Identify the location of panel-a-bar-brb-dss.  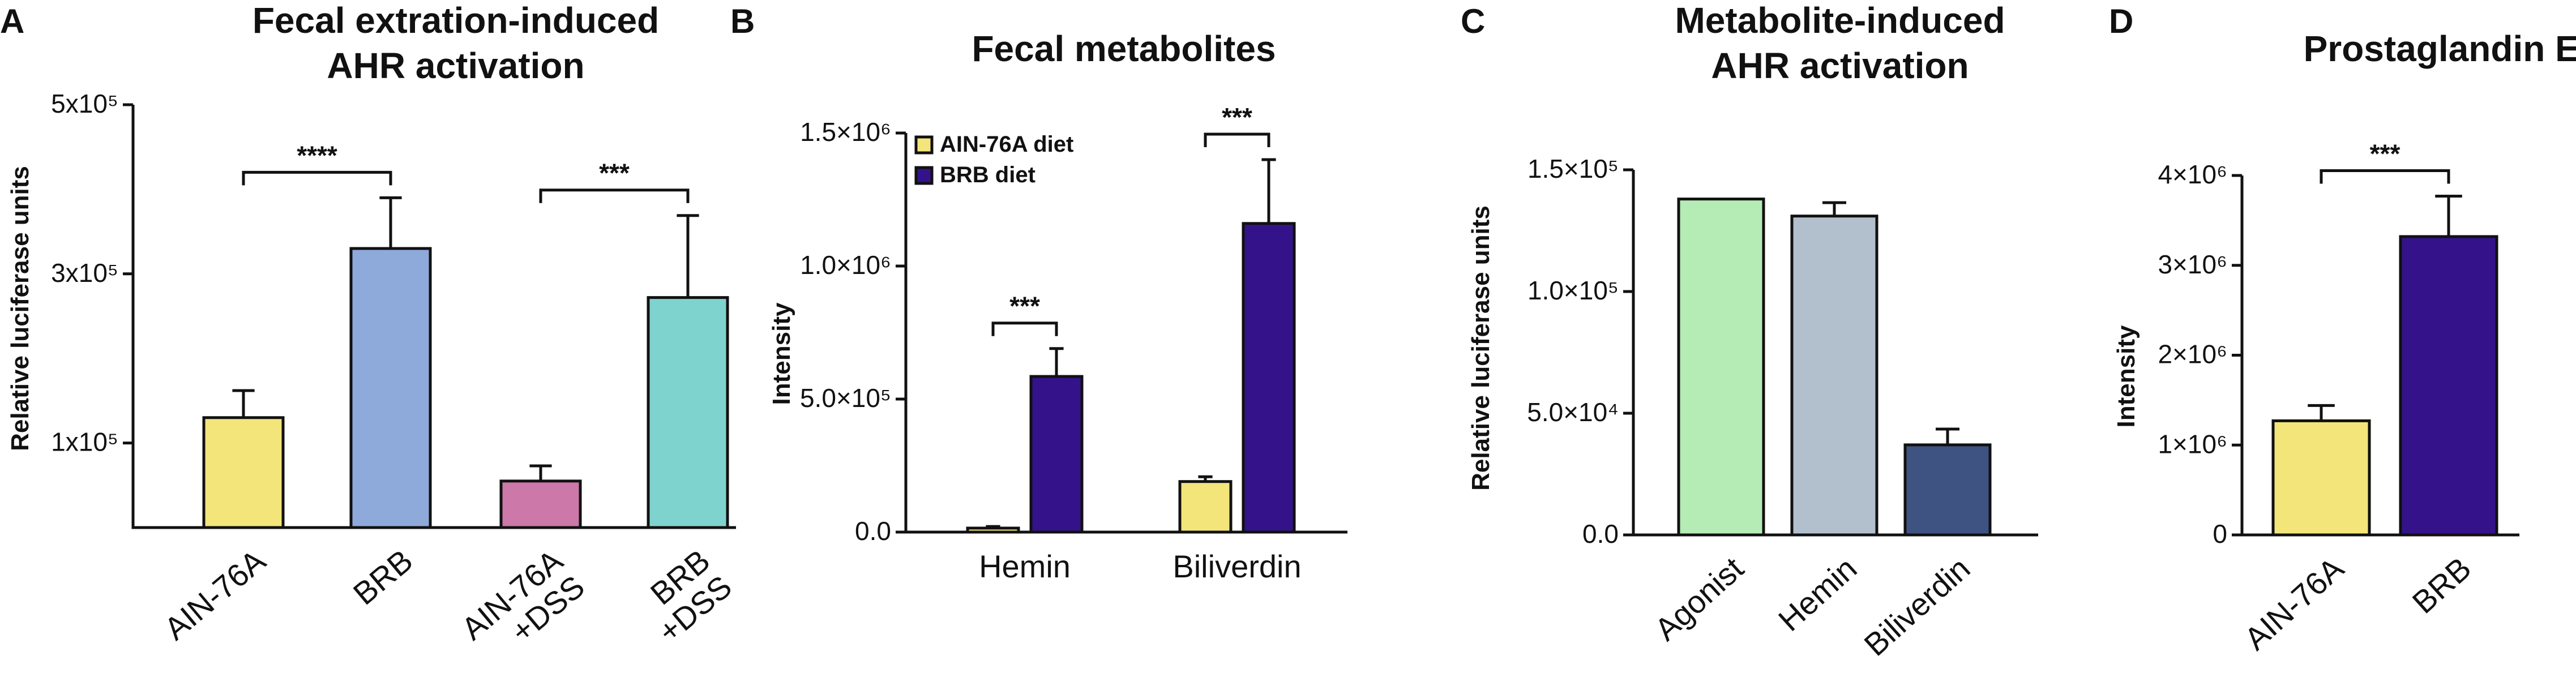
(688, 413).